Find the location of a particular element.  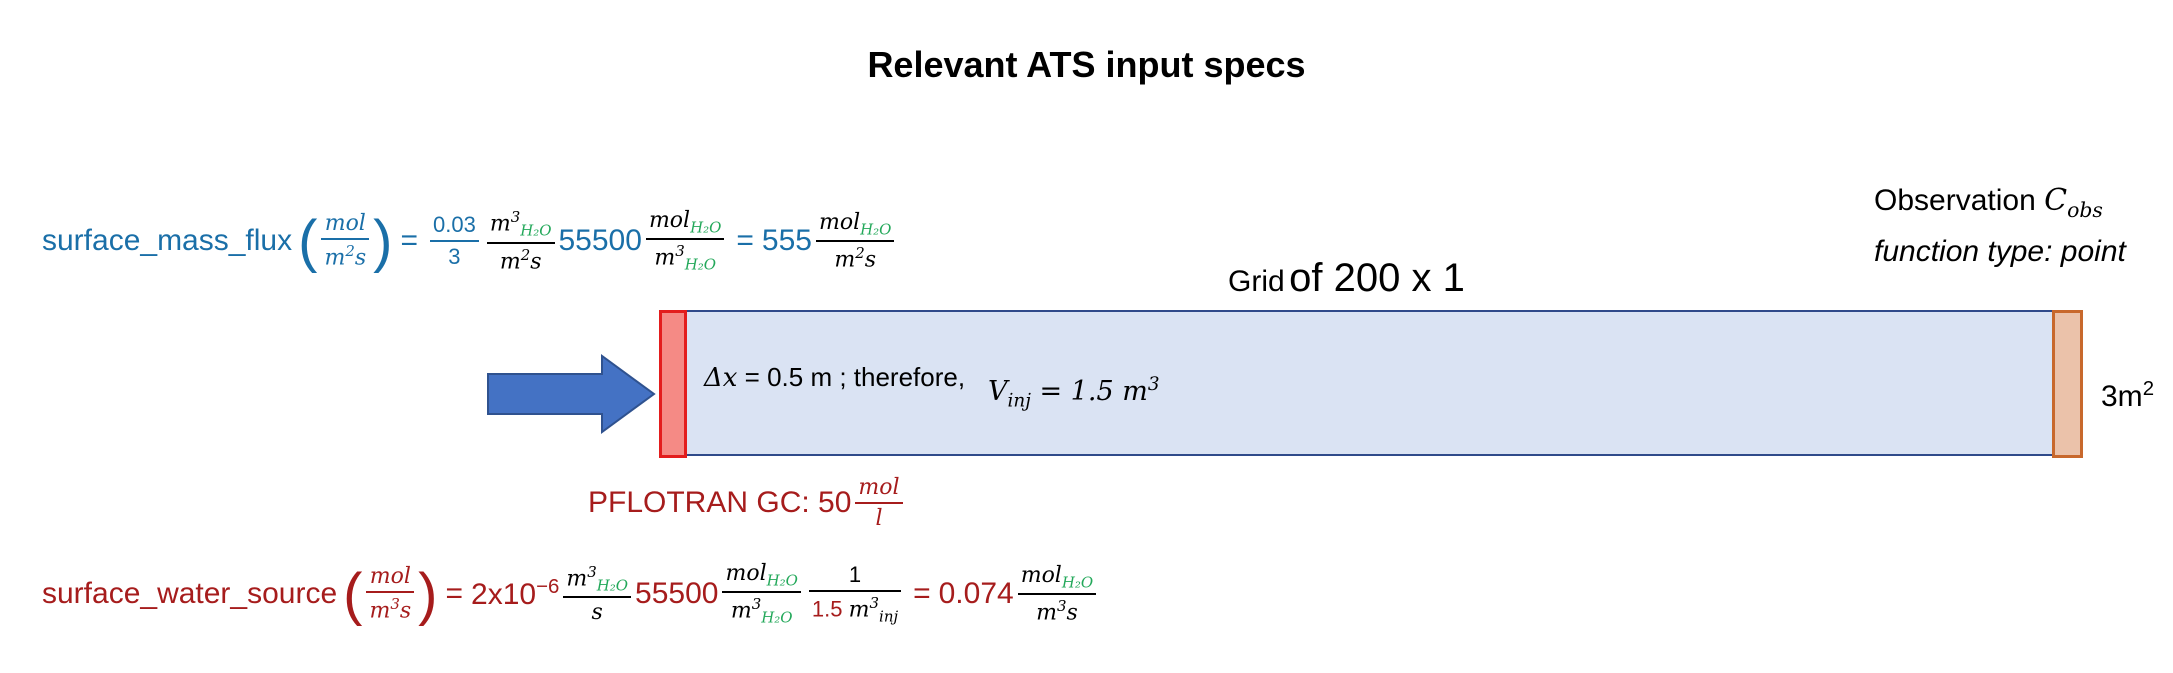

water-source-result: 0.074 is located at coordinates (976, 593).